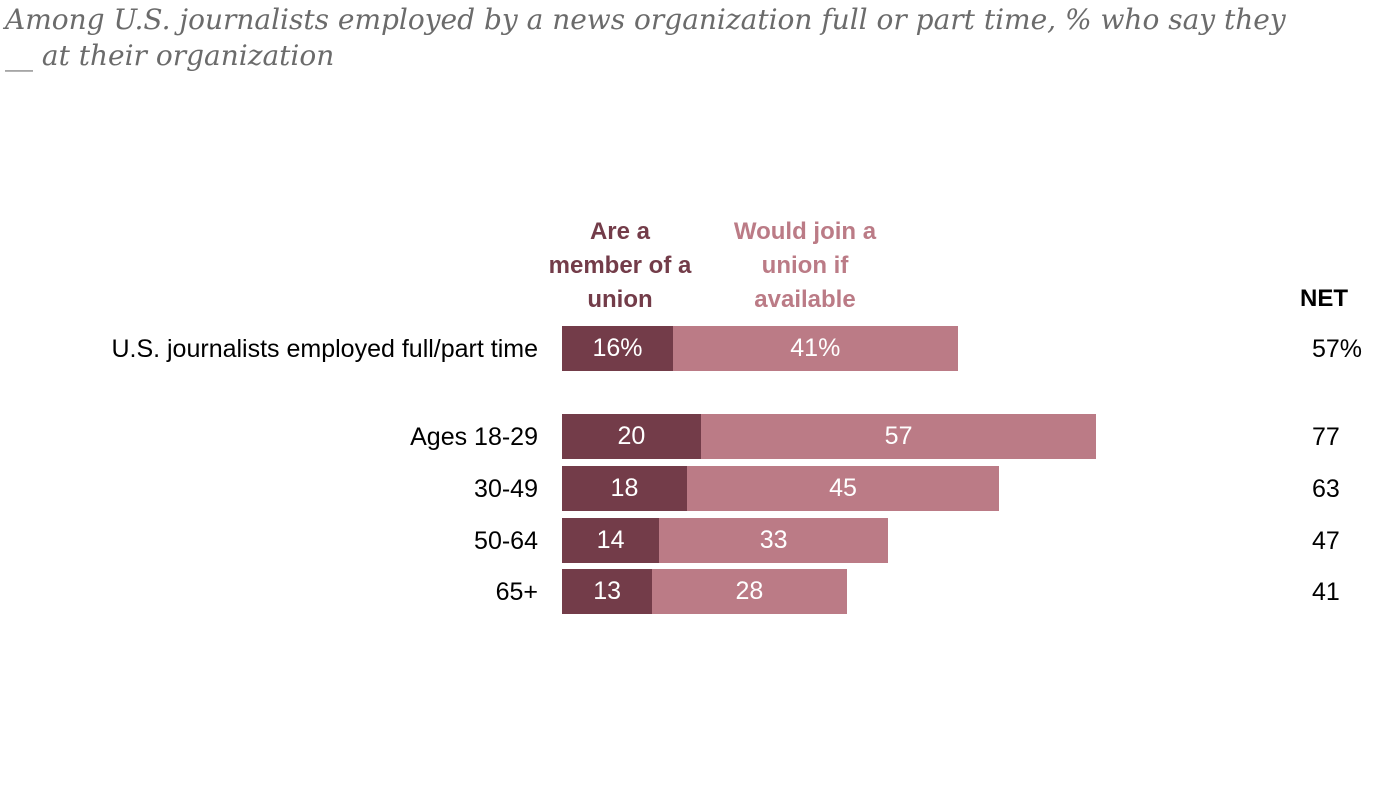 This screenshot has width=1400, height=789. I want to click on data-label: 16%, so click(617, 348).